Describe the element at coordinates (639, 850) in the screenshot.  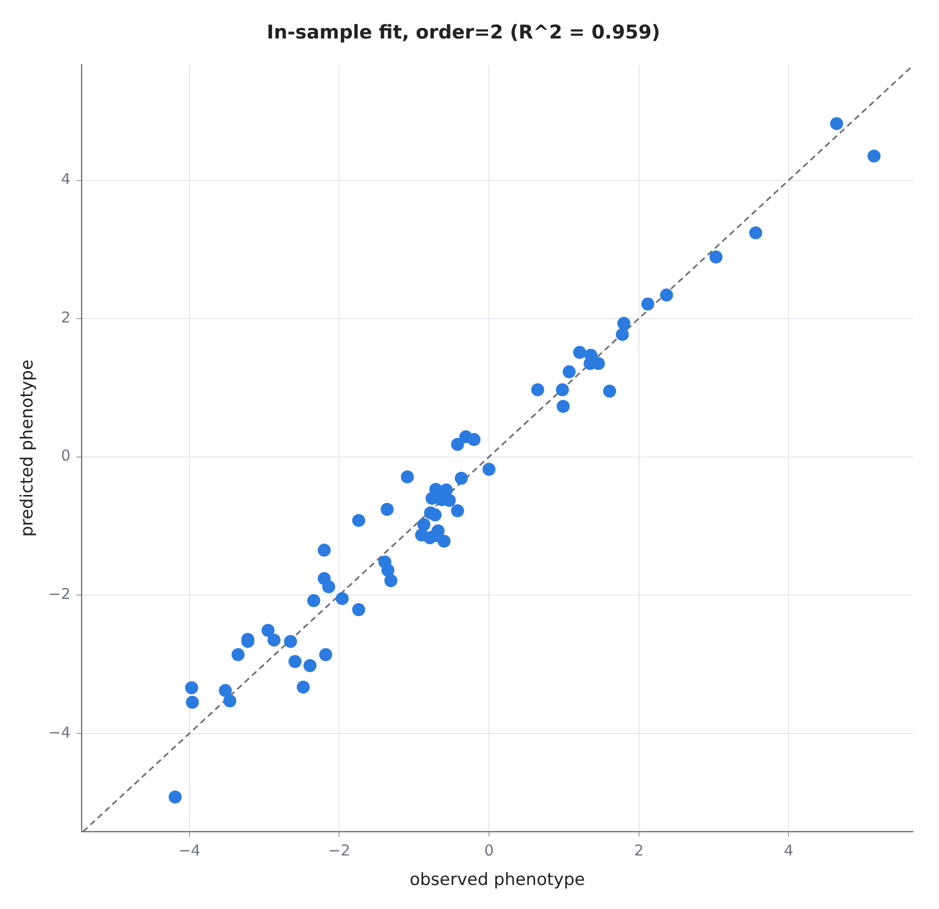
I see `x-tick-label: 2` at that location.